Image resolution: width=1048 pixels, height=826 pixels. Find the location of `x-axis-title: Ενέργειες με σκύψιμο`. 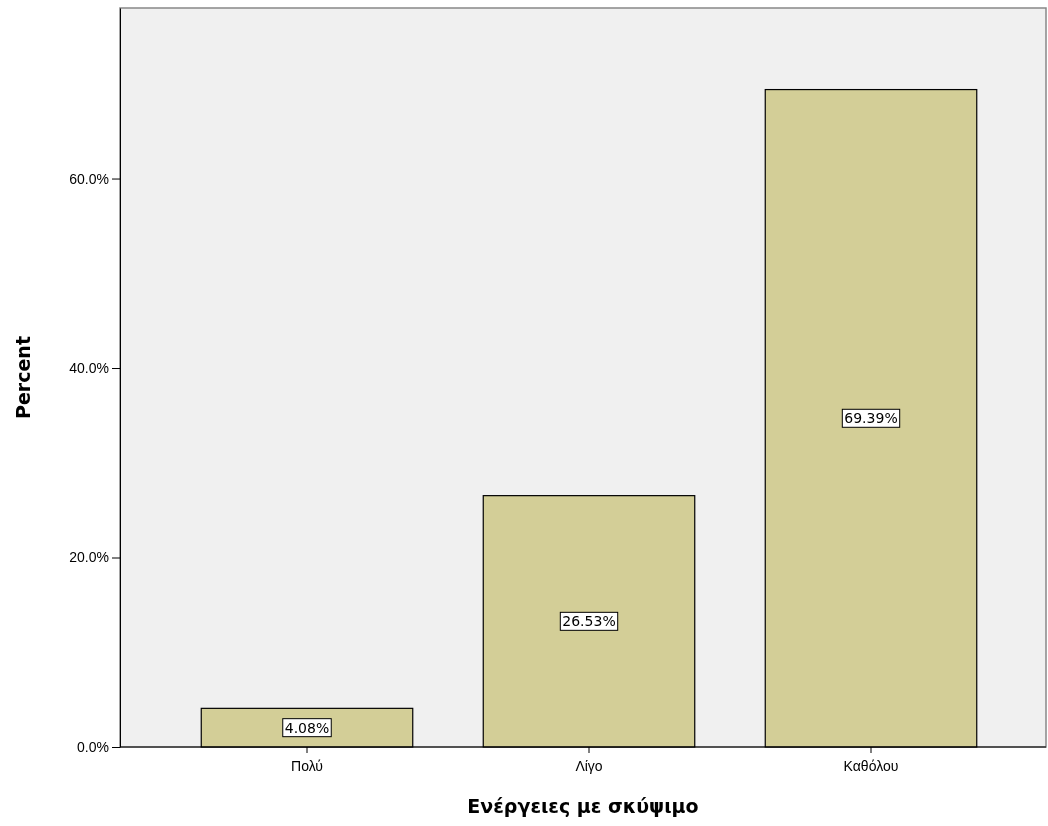

x-axis-title: Ενέργειες με σκύψιμο is located at coordinates (583, 806).